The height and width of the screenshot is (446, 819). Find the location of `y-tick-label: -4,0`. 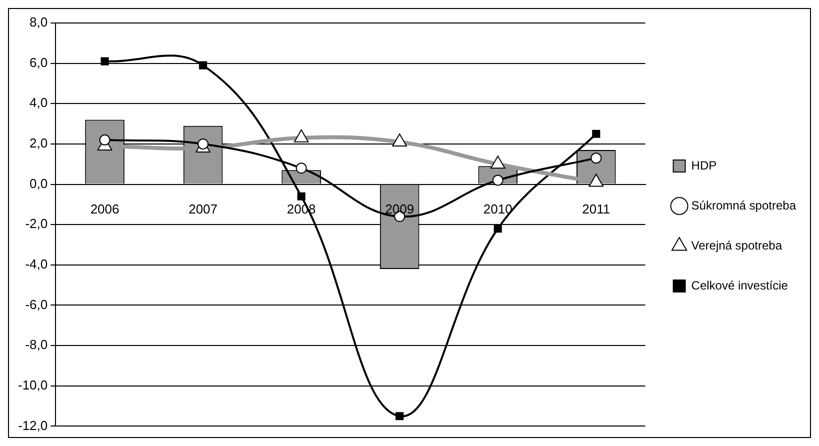

y-tick-label: -4,0 is located at coordinates (36, 264).